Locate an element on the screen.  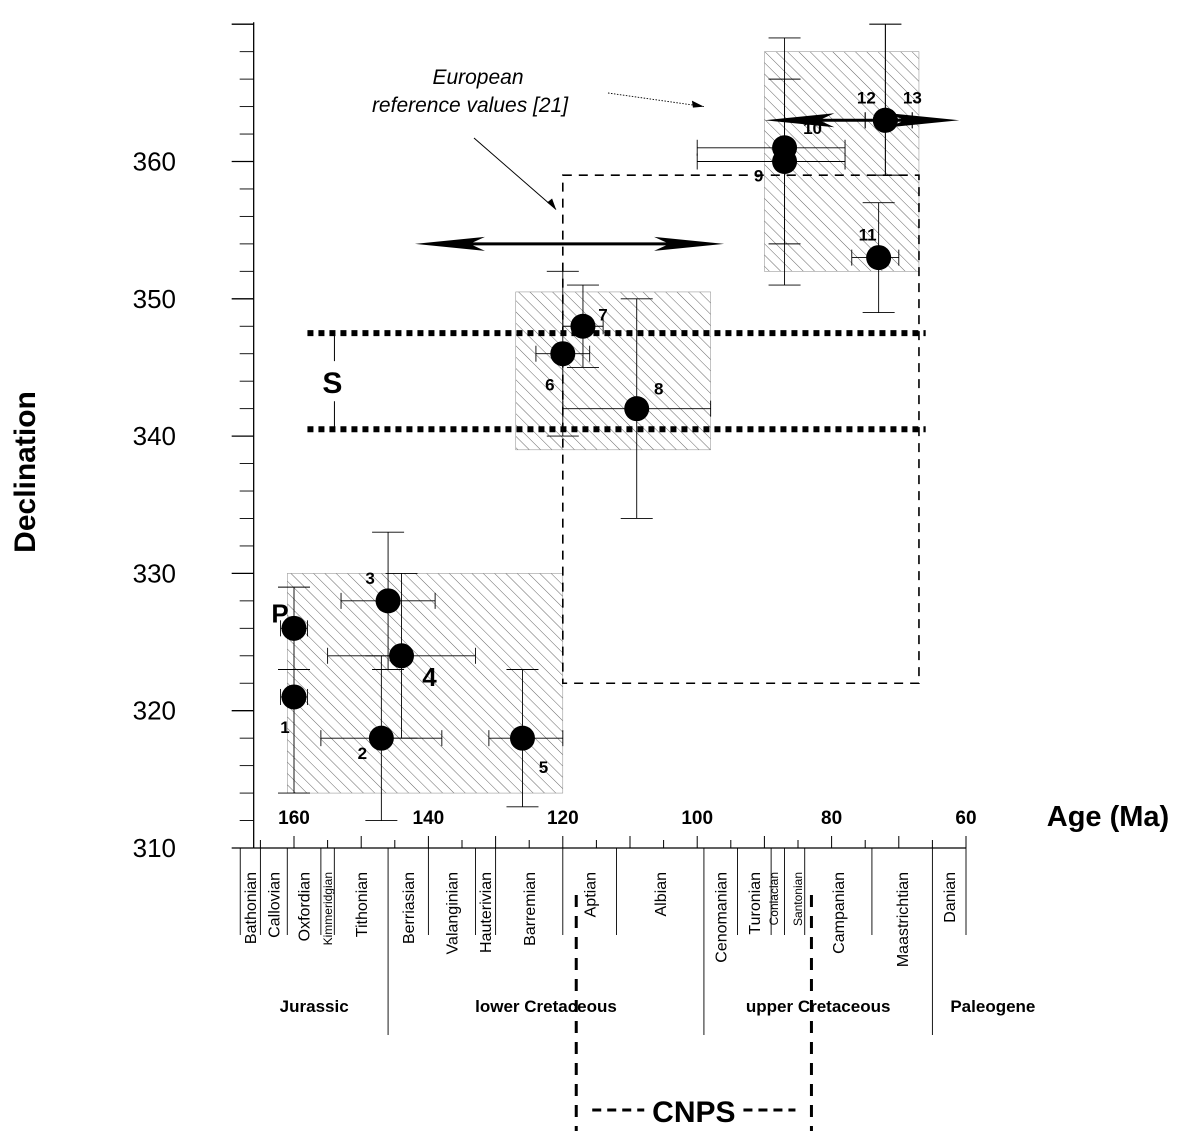
y-axis-title: Declination is located at coordinates (25, 472).